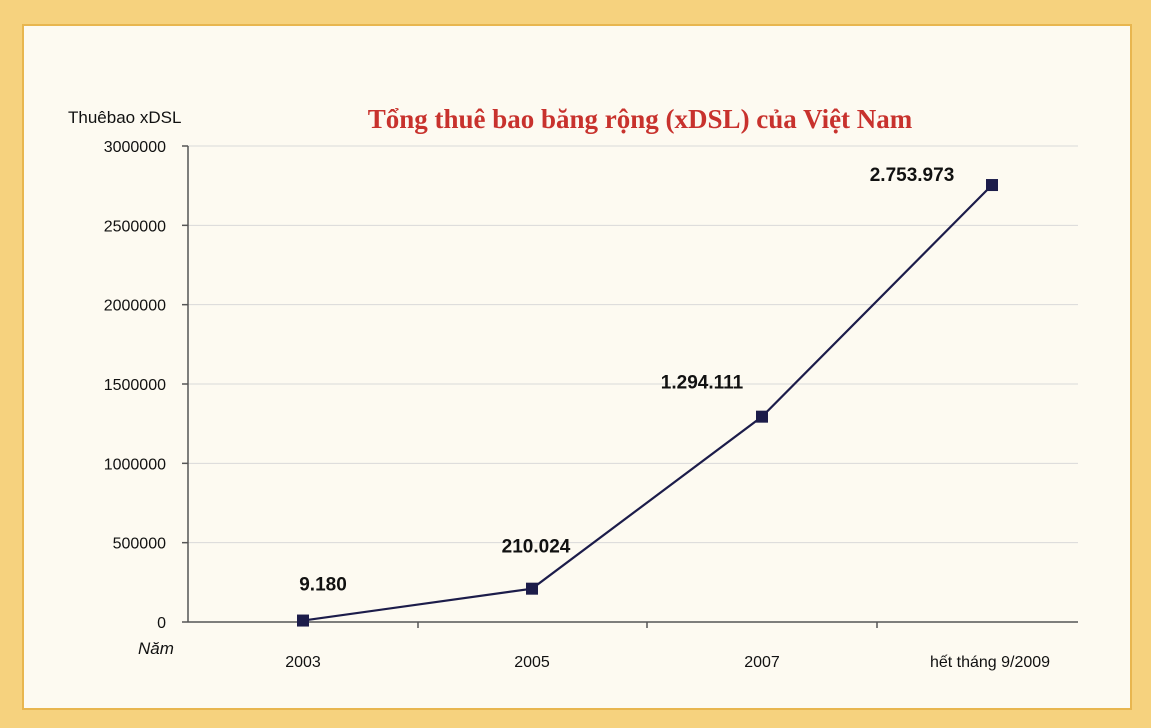 This screenshot has height=728, width=1151. Describe the element at coordinates (667, 662) in the screenshot. I see `x-tick-labels: 2003 2005 2007 hết tháng 9/2009` at that location.